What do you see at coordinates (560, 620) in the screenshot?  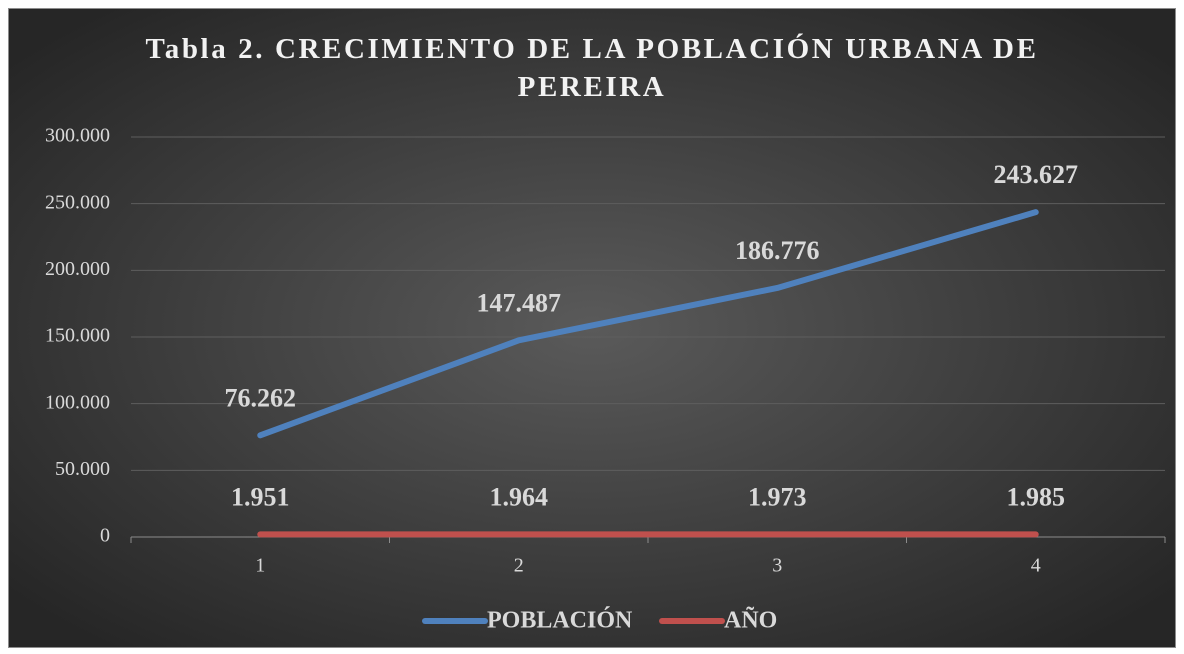 I see `legend-label: POBLACIÓN` at bounding box center [560, 620].